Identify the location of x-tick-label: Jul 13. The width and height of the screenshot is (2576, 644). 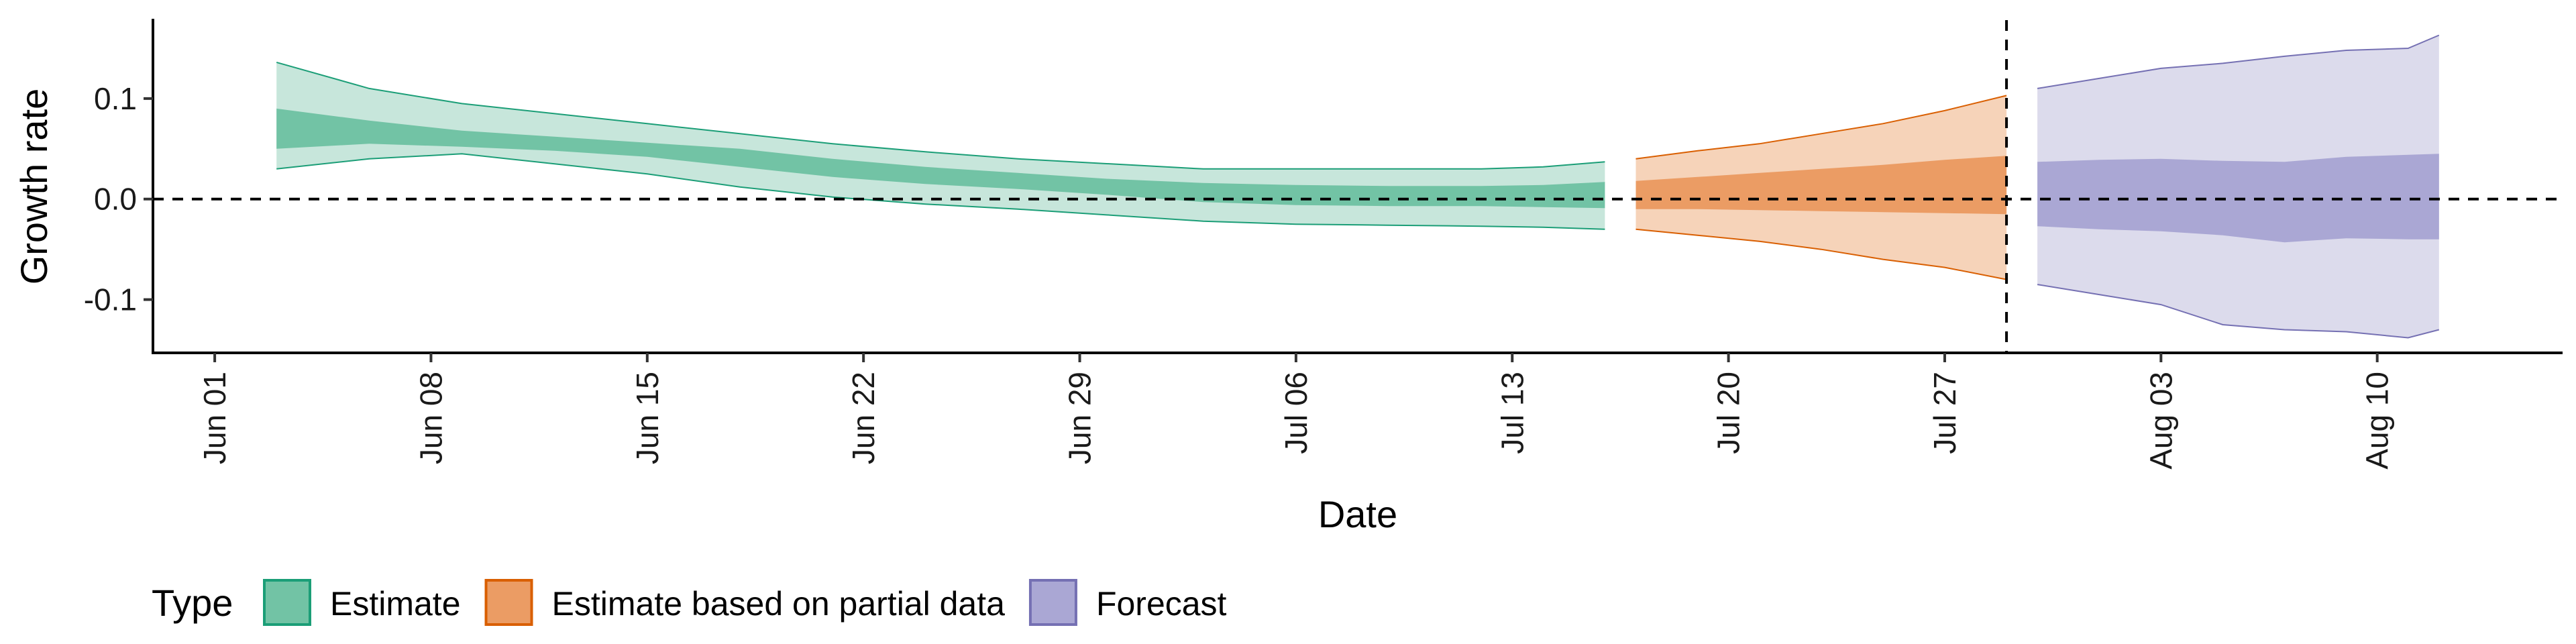
(1512, 413).